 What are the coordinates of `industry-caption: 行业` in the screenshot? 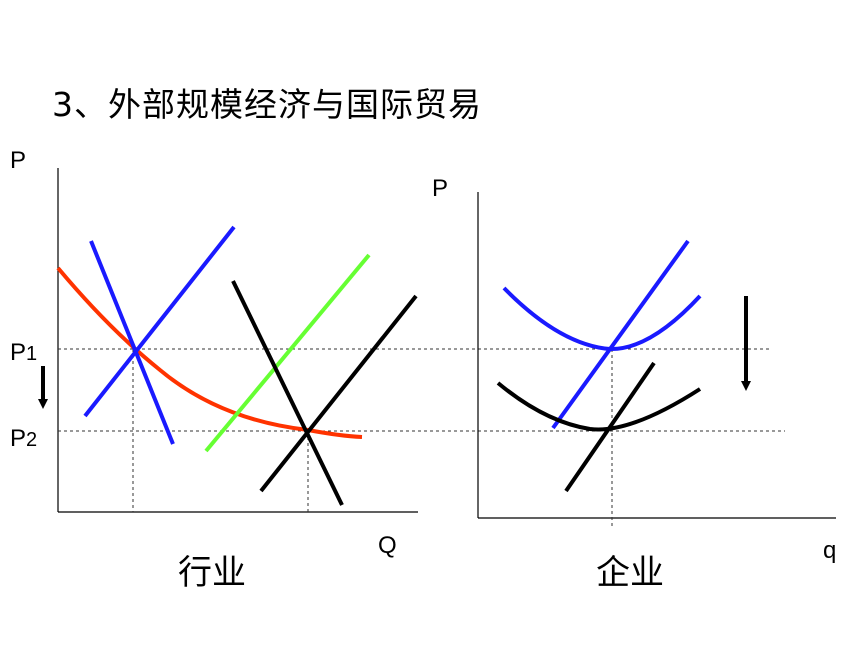 It's located at (212, 573).